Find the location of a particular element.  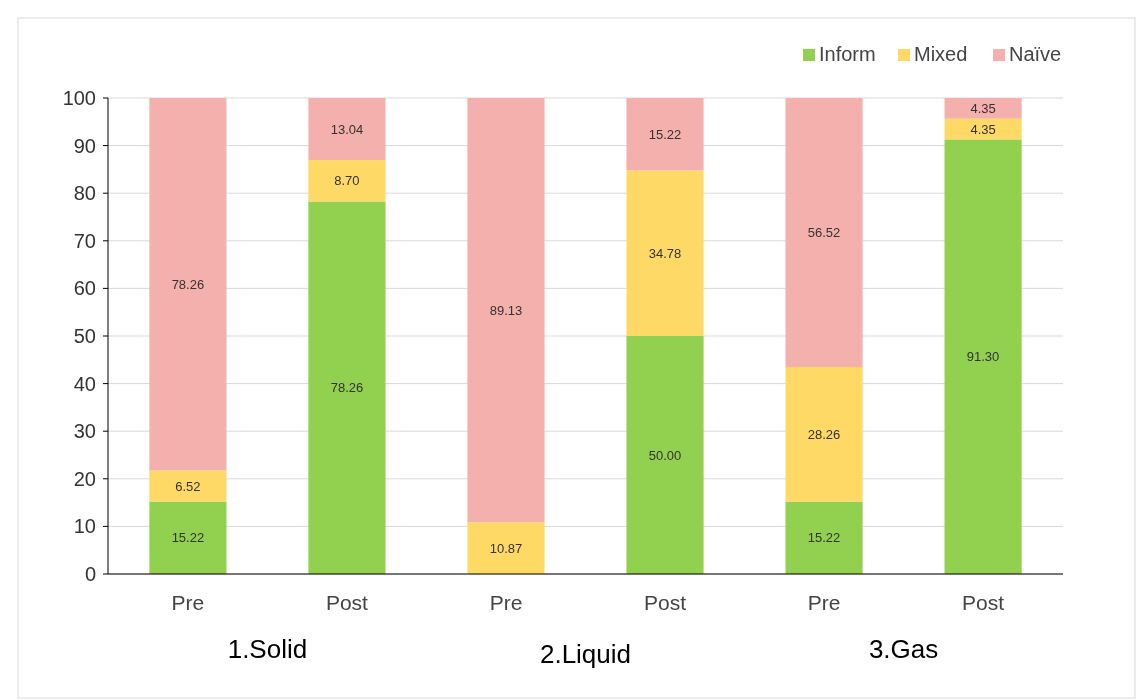

data-label: 28.26 is located at coordinates (824, 434).